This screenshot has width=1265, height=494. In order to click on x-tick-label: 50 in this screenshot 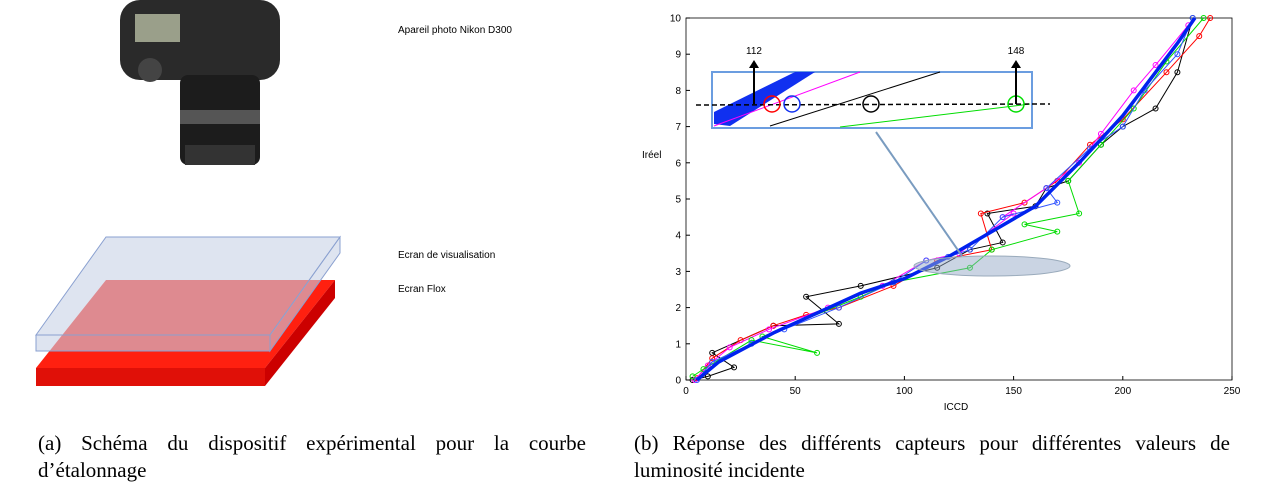, I will do `click(796, 391)`.